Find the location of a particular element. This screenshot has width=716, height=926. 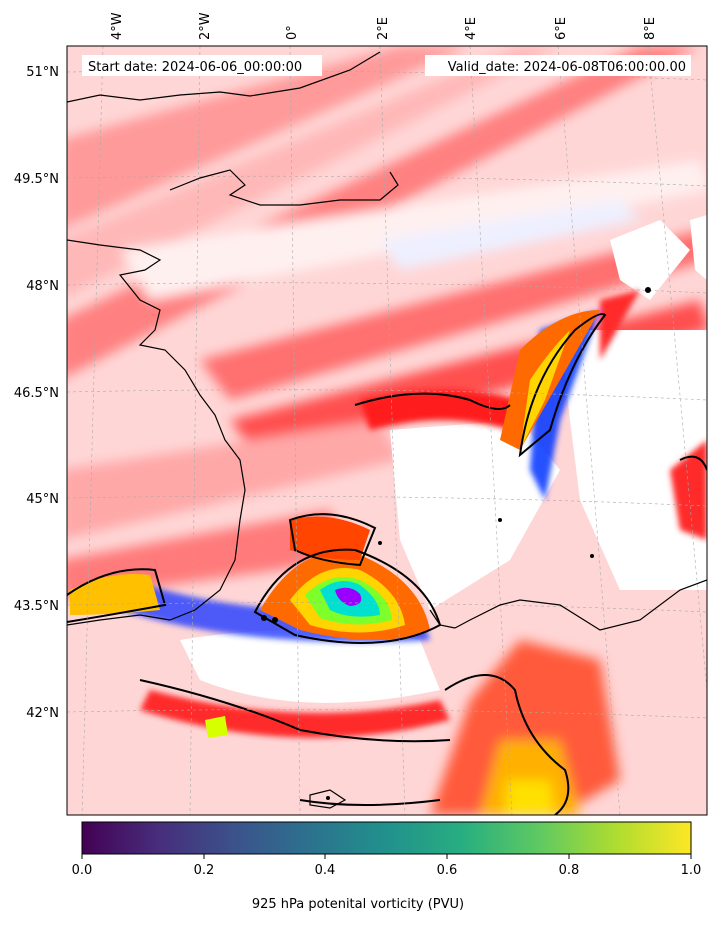

latitude-label: 48°N is located at coordinates (42, 286).